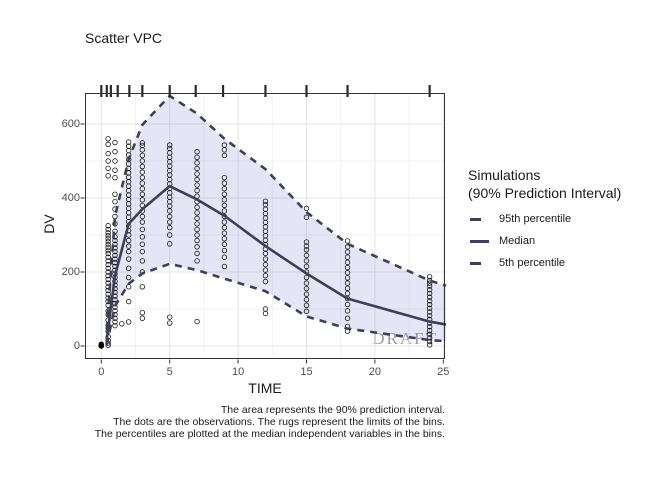 This screenshot has height=480, width=672. What do you see at coordinates (124, 38) in the screenshot?
I see `plot-title: Scatter VPC` at bounding box center [124, 38].